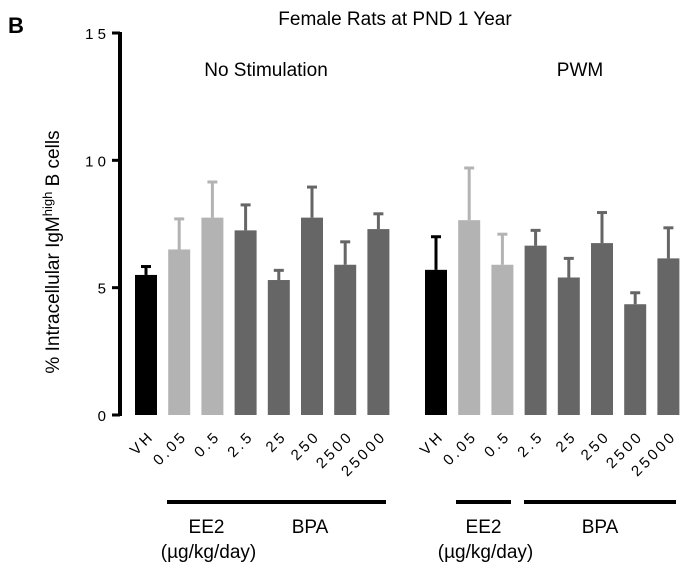  What do you see at coordinates (395, 19) in the screenshot?
I see `chart-title: Female Rats at PND 1 Year` at bounding box center [395, 19].